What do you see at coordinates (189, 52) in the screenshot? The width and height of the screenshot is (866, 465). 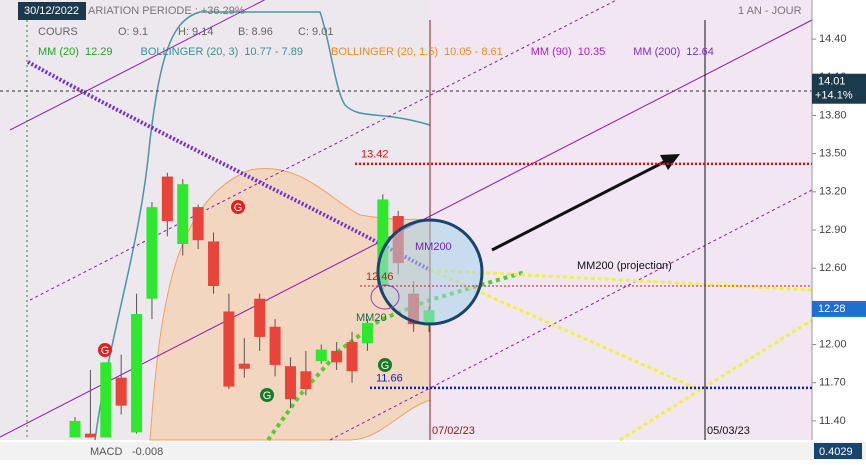 I see `legend-name: BOLLINGER (20, 3)` at bounding box center [189, 52].